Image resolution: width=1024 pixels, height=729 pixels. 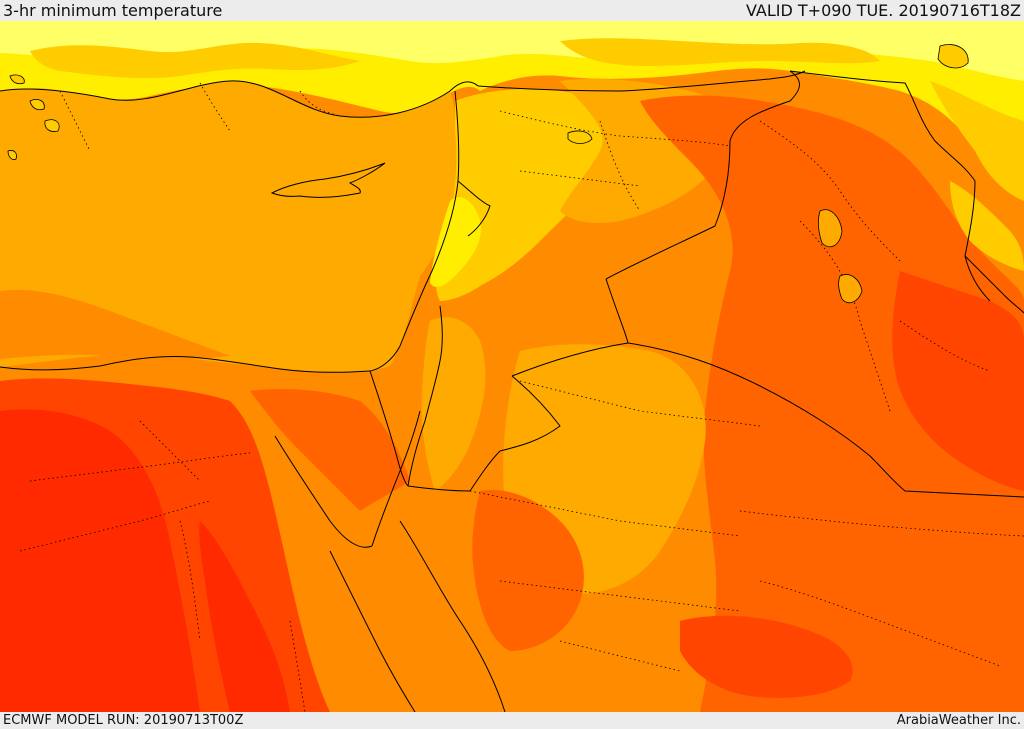 What do you see at coordinates (452, 616) in the screenshot?
I see `coastline-redsea-east` at bounding box center [452, 616].